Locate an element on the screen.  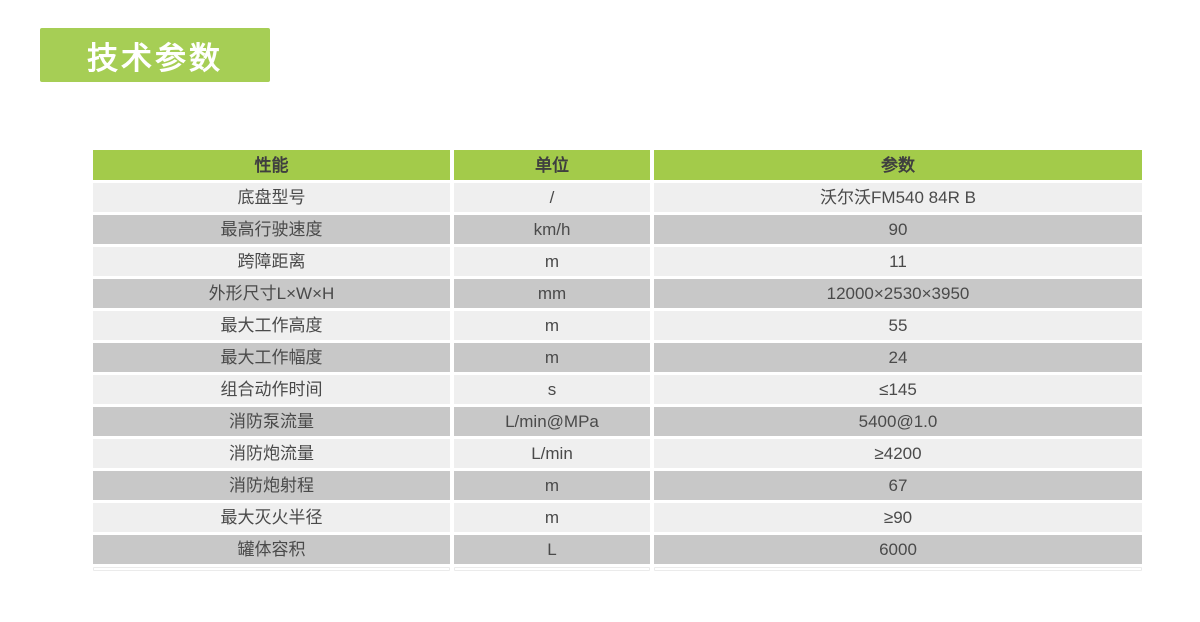
section-title: 技术参数 is located at coordinates (155, 58).